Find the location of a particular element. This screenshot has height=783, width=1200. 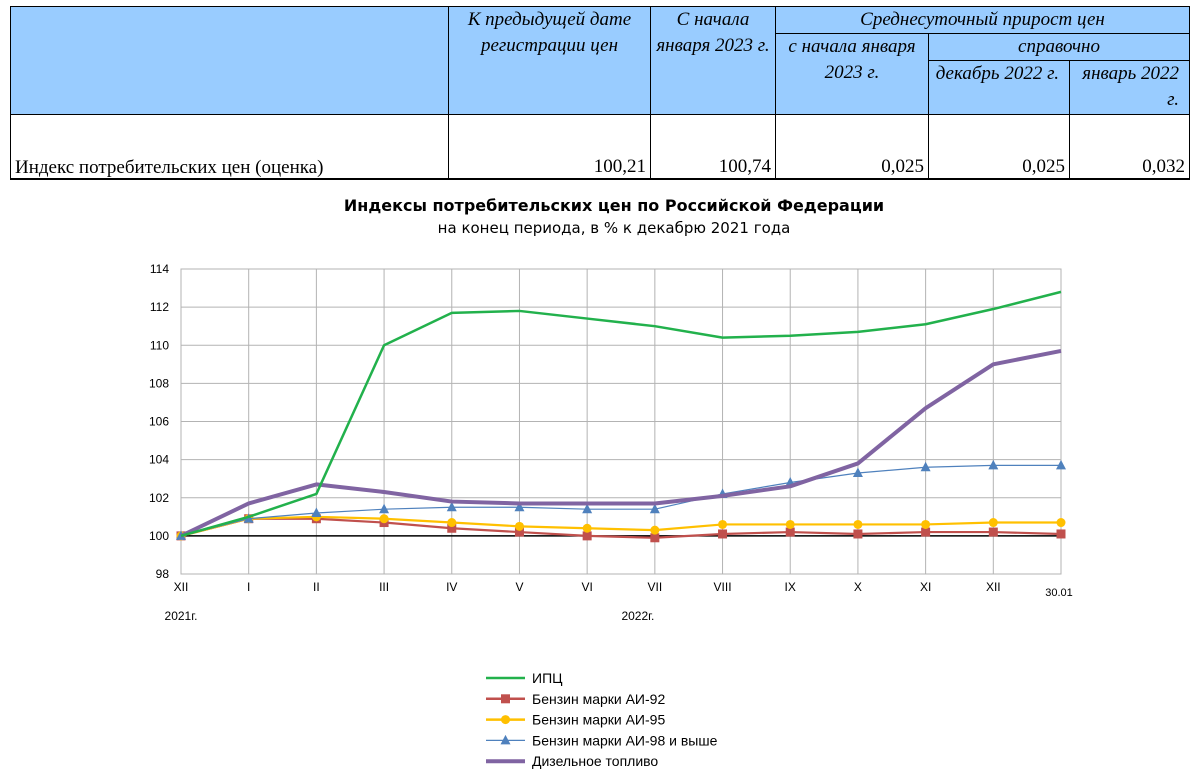

value-jan-2022: 0,032 is located at coordinates (1129, 147).